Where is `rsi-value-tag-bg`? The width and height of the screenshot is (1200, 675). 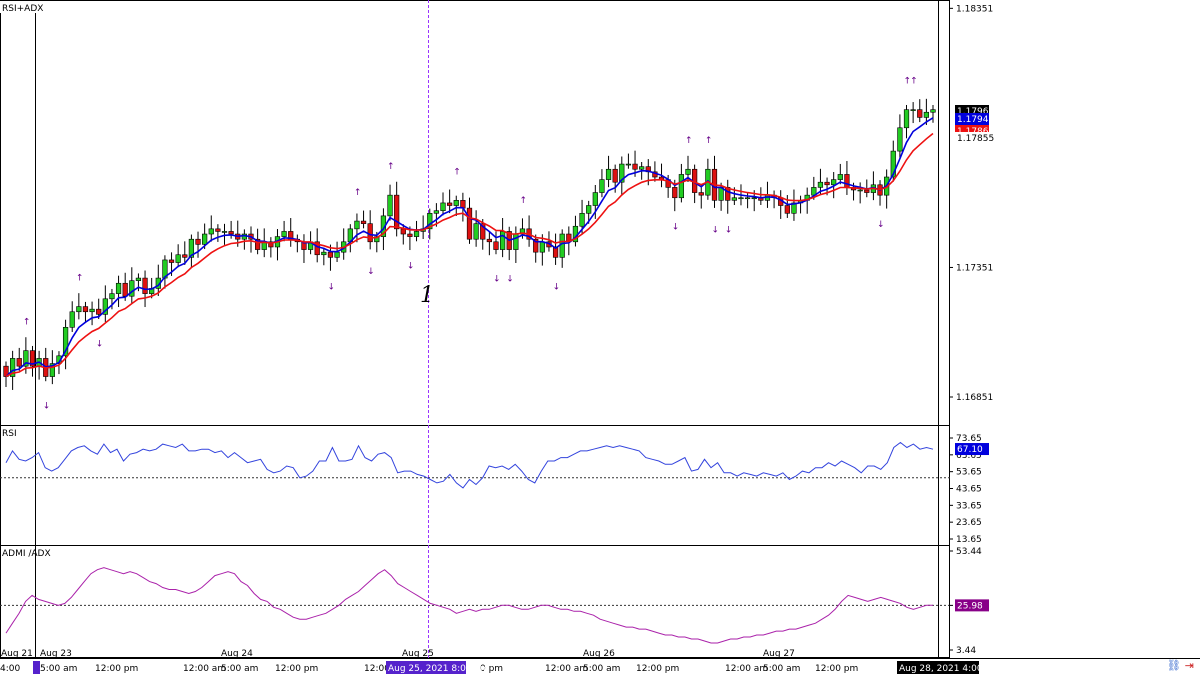
rsi-value-tag-bg is located at coordinates (972, 449).